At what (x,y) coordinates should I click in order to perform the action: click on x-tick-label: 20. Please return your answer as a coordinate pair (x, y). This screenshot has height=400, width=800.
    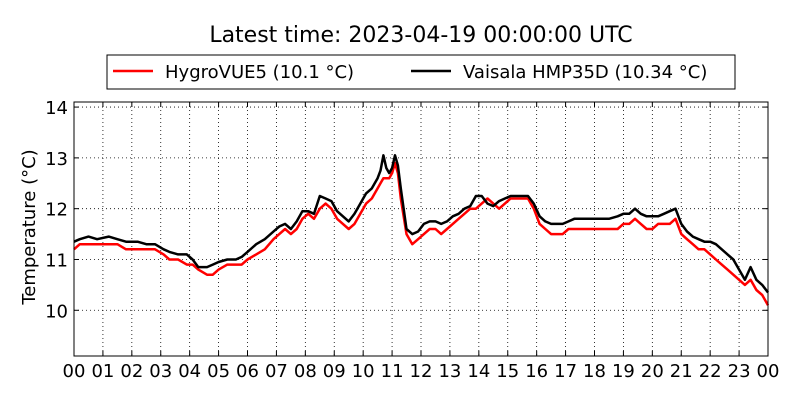
    Looking at the image, I should click on (652, 371).